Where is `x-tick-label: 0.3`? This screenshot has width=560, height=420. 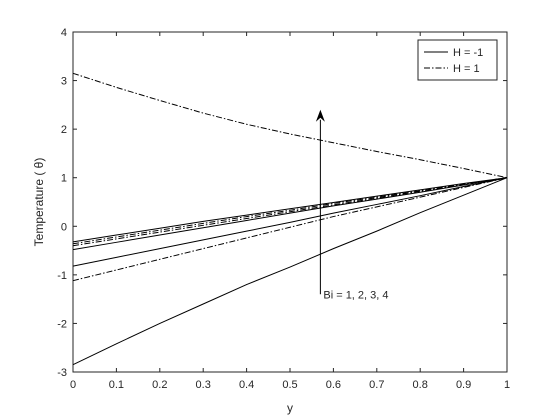 x-tick-label: 0.3 is located at coordinates (203, 385).